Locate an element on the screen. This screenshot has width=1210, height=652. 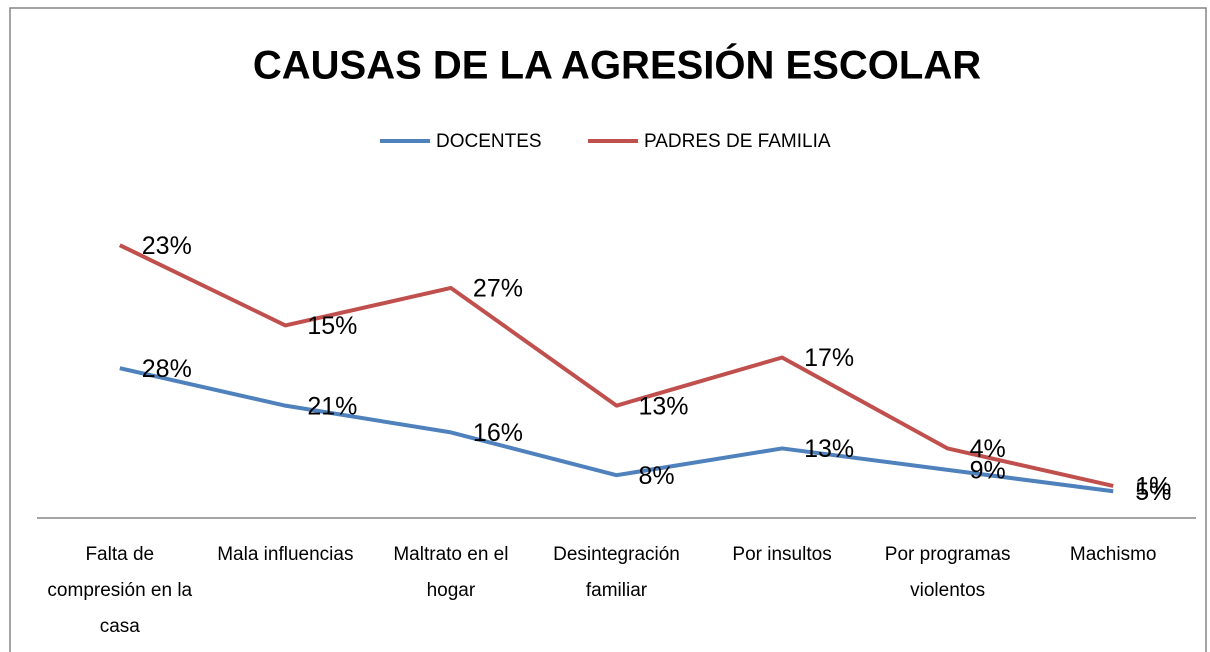
legend-label: PADRES DE FAMILIA is located at coordinates (737, 141).